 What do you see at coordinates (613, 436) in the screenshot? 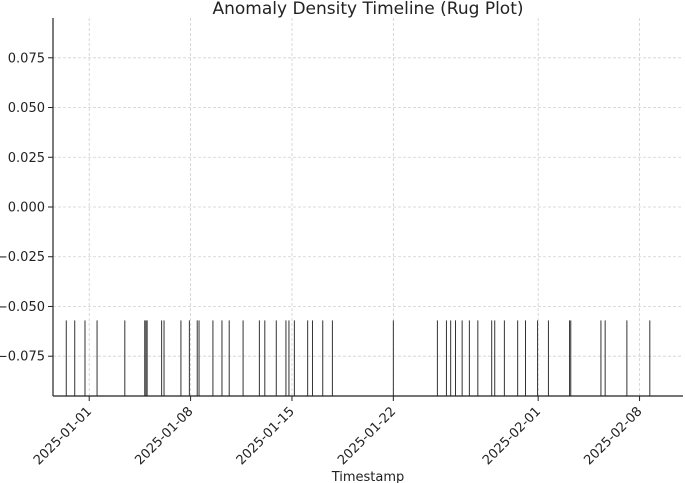
I see `x-tick-label: 2025-02-08` at bounding box center [613, 436].